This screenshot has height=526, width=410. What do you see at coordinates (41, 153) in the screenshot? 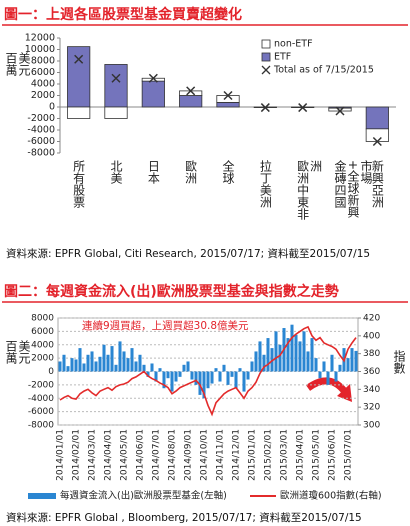
I see `y-tick-label: -8000` at bounding box center [41, 153].